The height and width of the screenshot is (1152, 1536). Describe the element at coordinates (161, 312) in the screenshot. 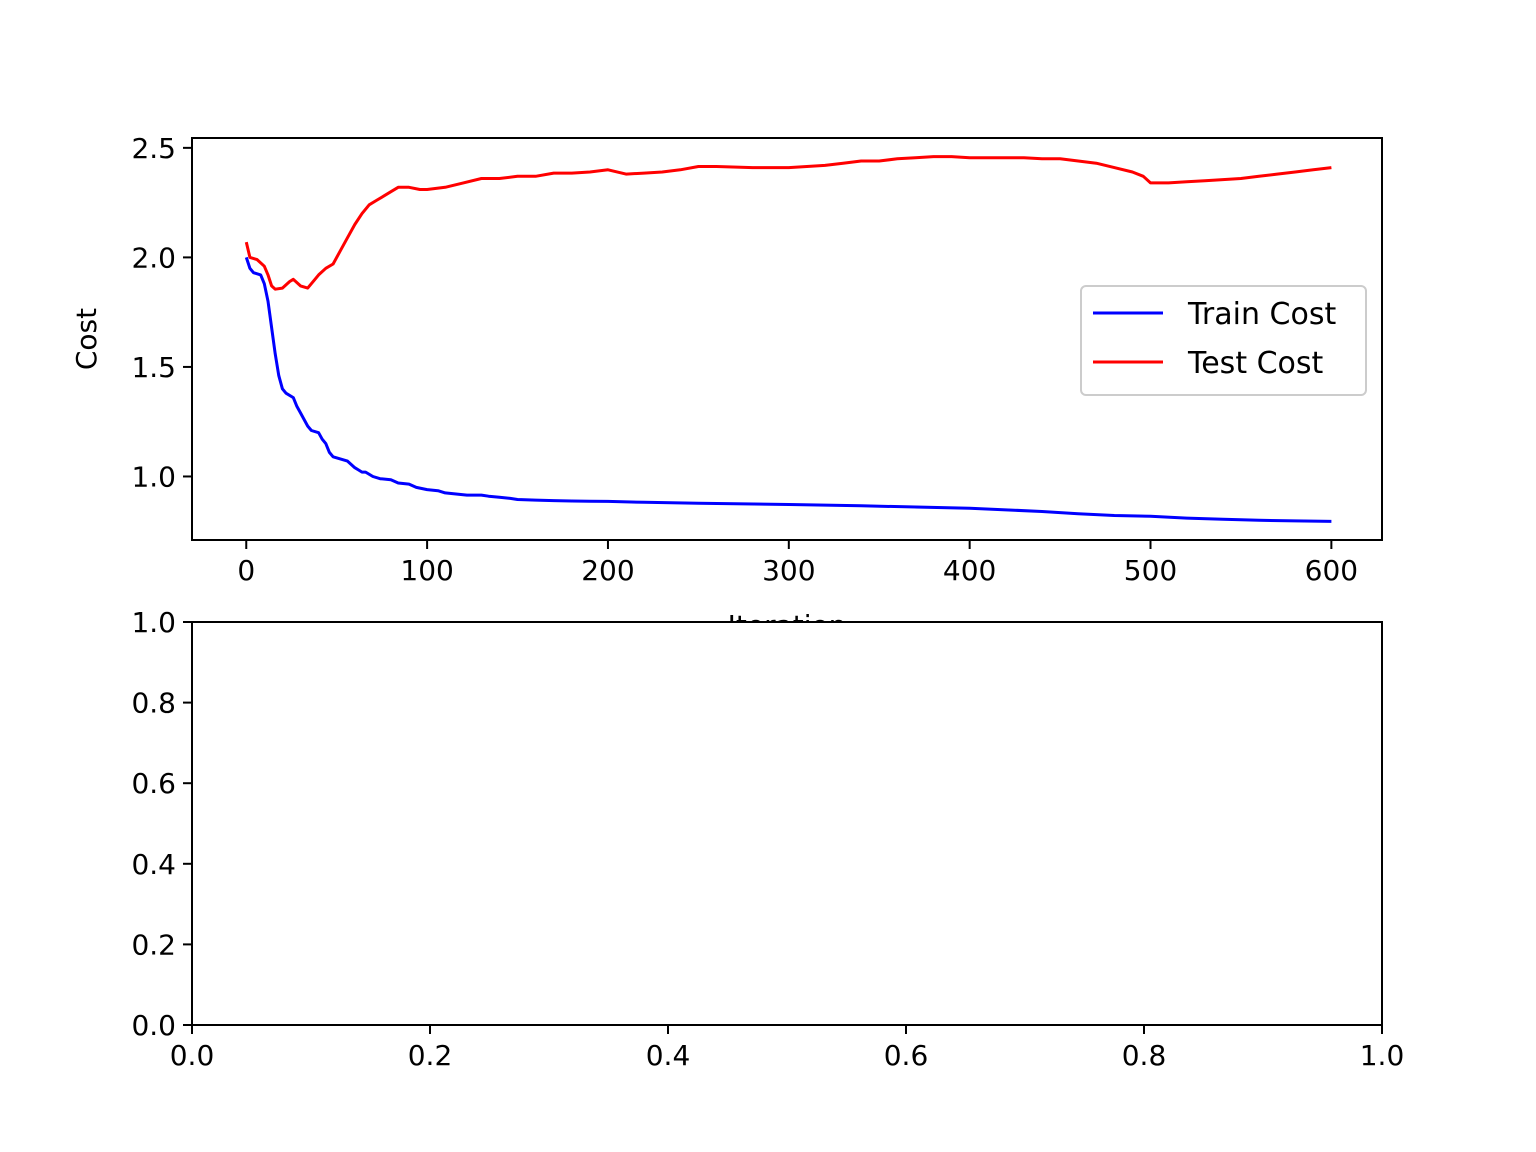

I see `cost-plot-y-ticks: 1.0 1.5 2.0 2.5` at that location.